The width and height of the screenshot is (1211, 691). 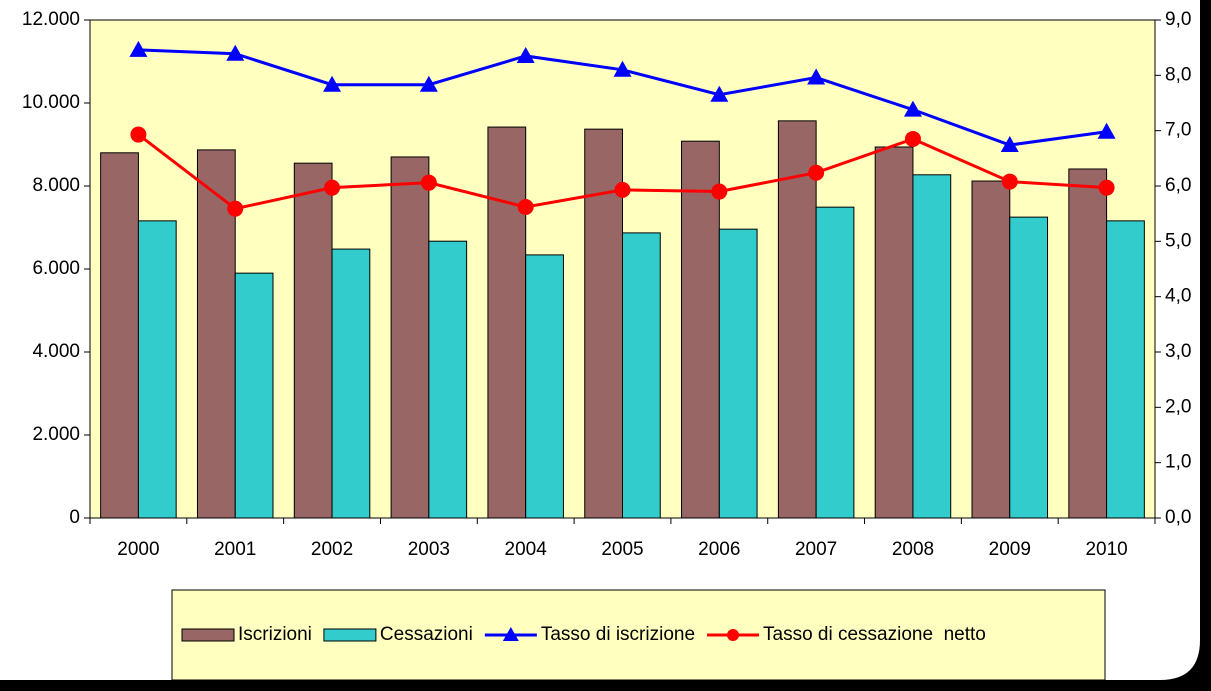 What do you see at coordinates (618, 634) in the screenshot?
I see `legend-label: Tasso di iscrizione` at bounding box center [618, 634].